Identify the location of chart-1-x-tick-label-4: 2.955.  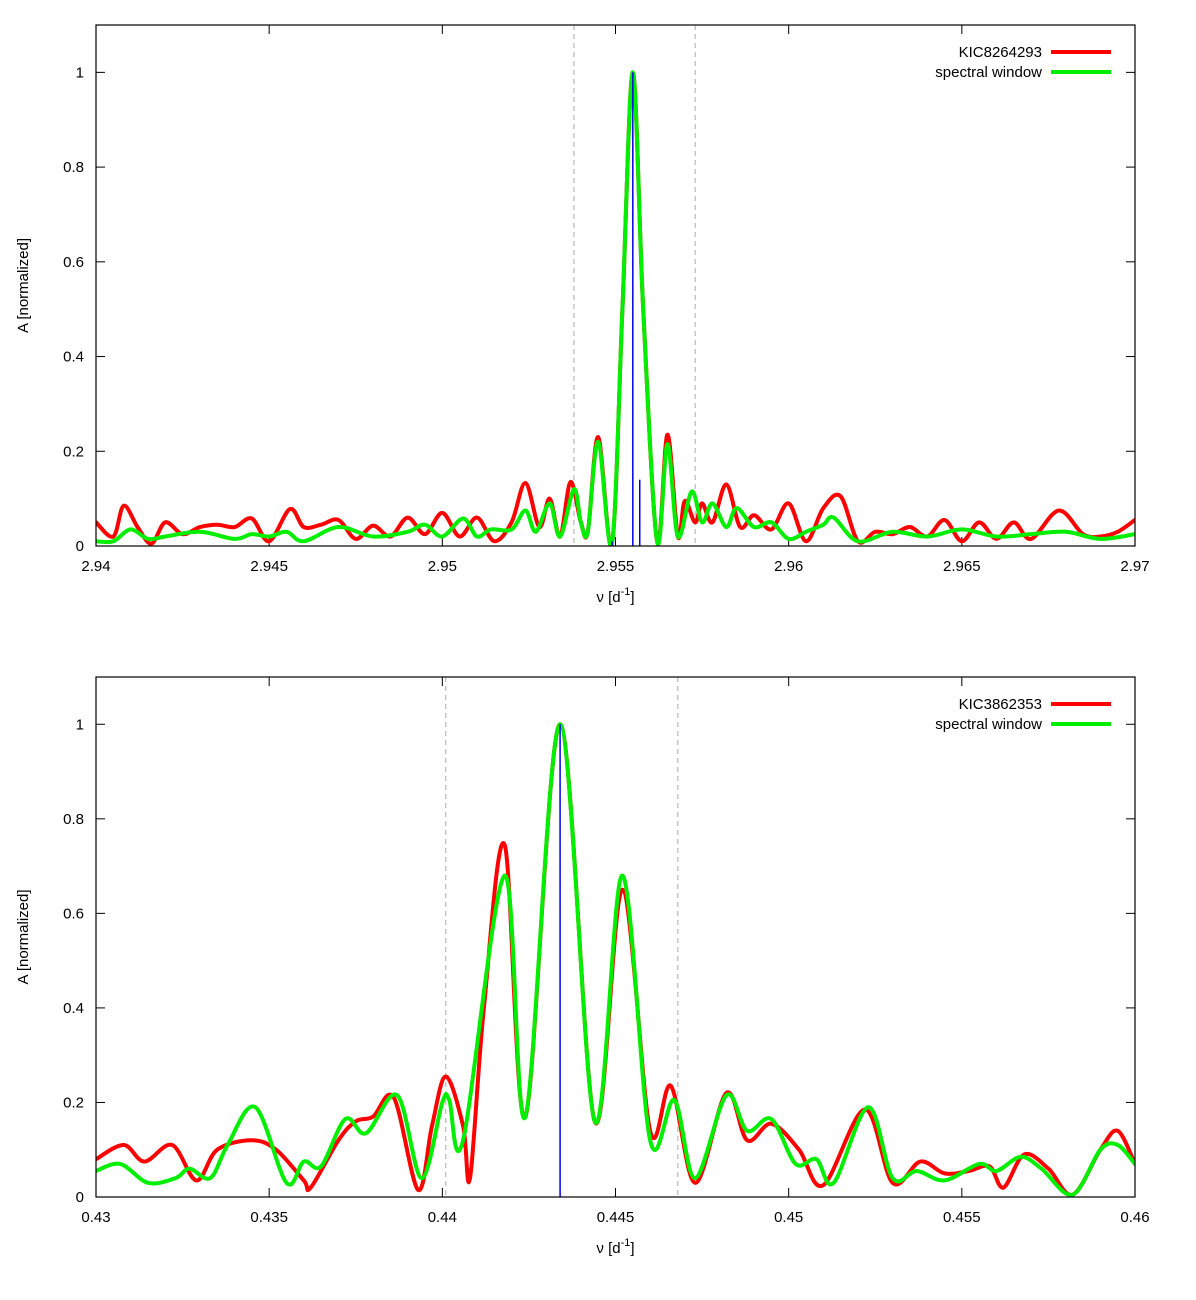
(616, 566).